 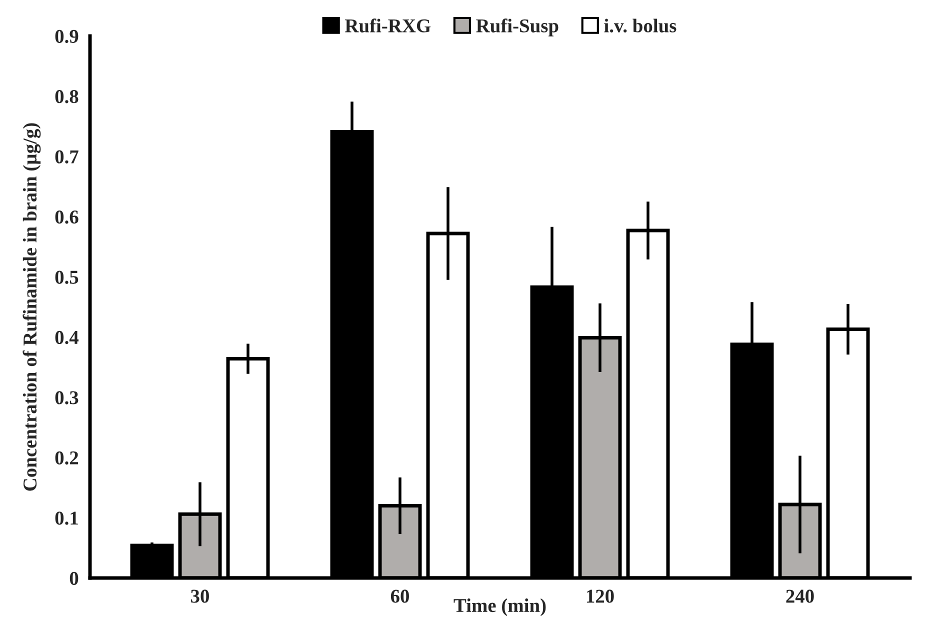 I want to click on y-tick-label: 0, so click(x=74, y=578).